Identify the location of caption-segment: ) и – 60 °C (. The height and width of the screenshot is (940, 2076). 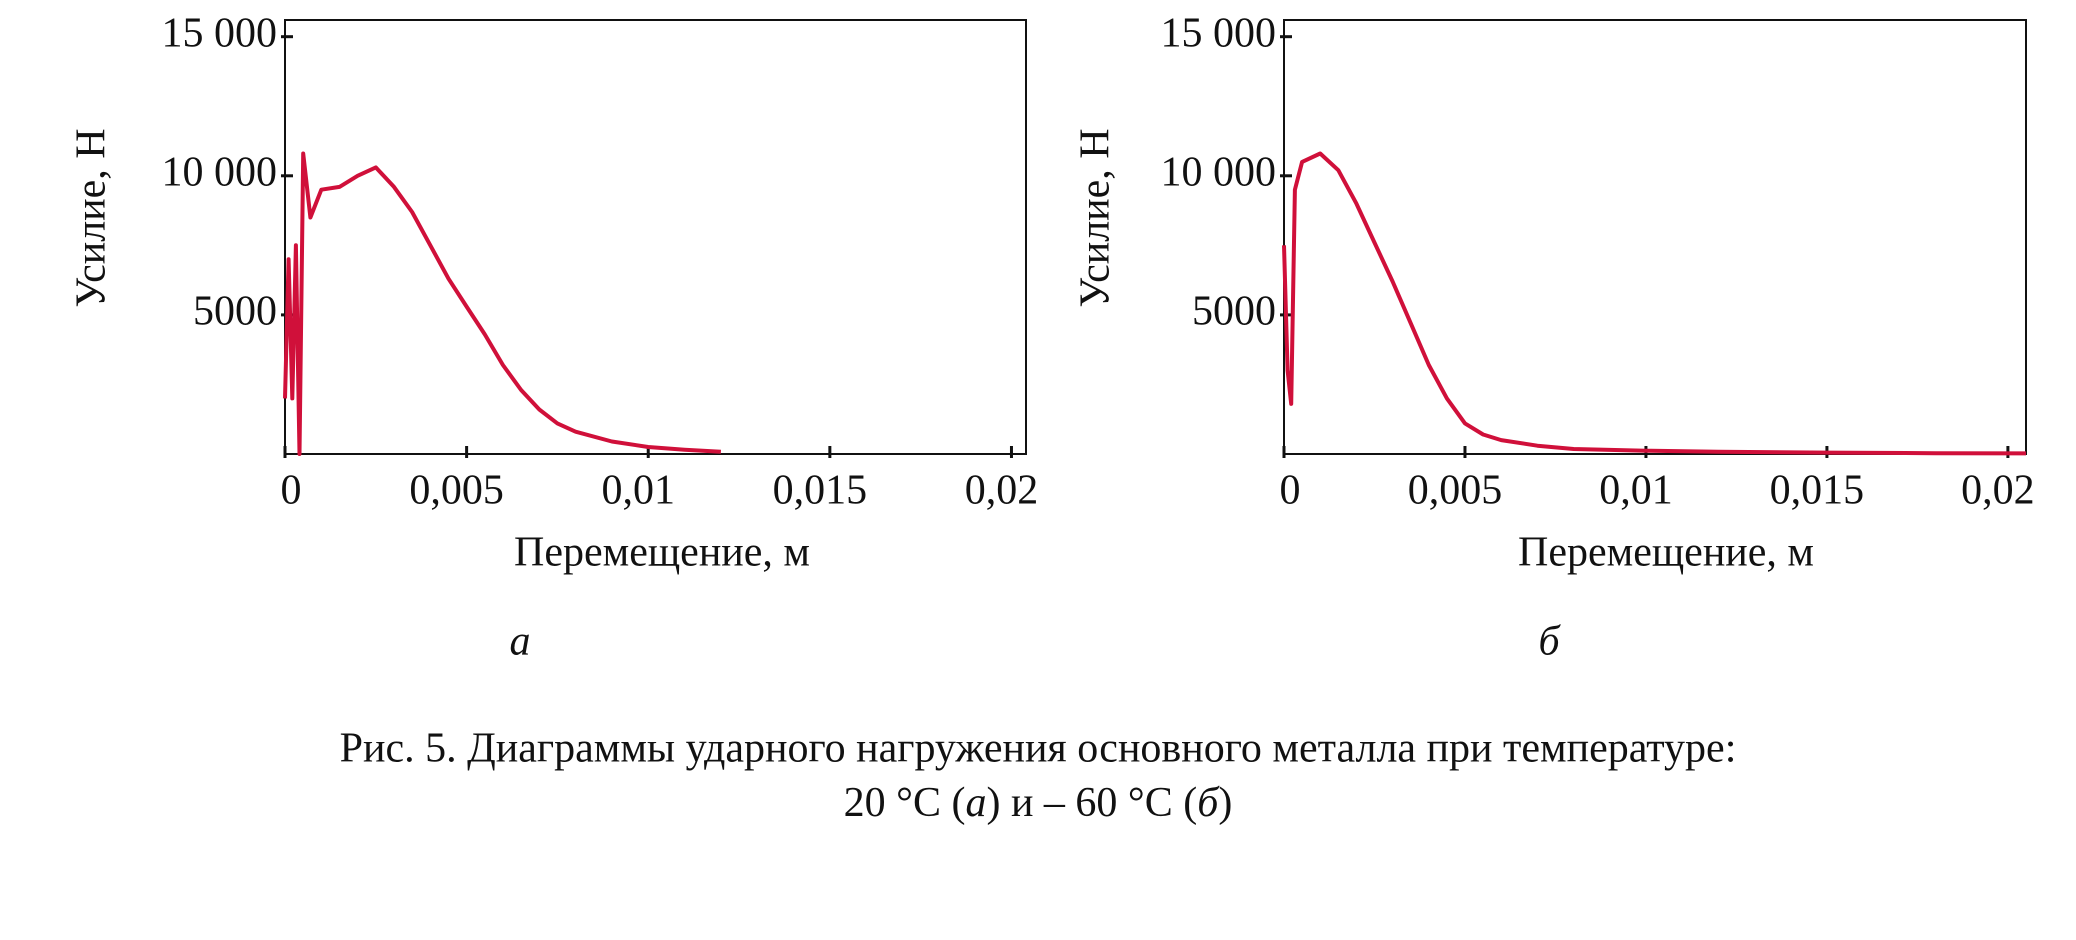
(1091, 803).